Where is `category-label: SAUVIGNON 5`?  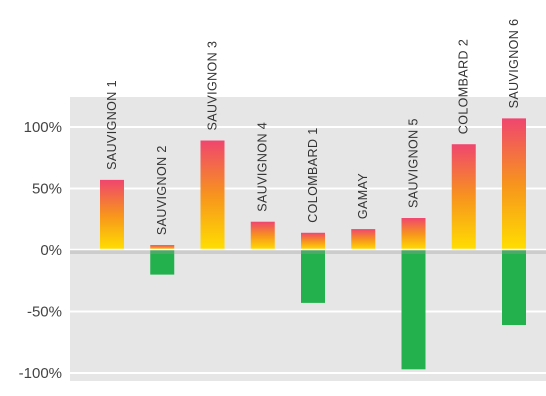 category-label: SAUVIGNON 5 is located at coordinates (414, 163).